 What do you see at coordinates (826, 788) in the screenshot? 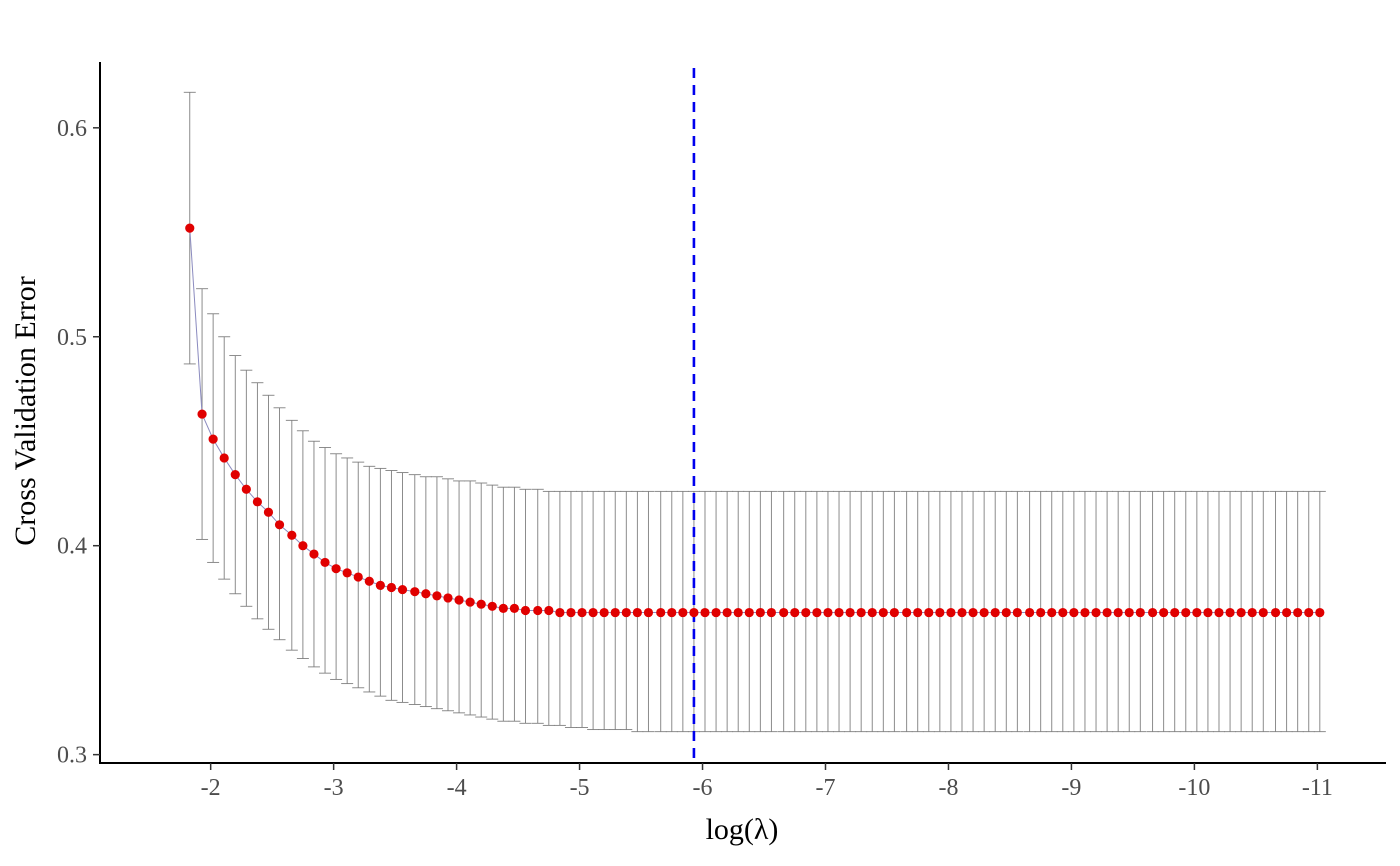
I see `x-tick-label: -7` at bounding box center [826, 788].